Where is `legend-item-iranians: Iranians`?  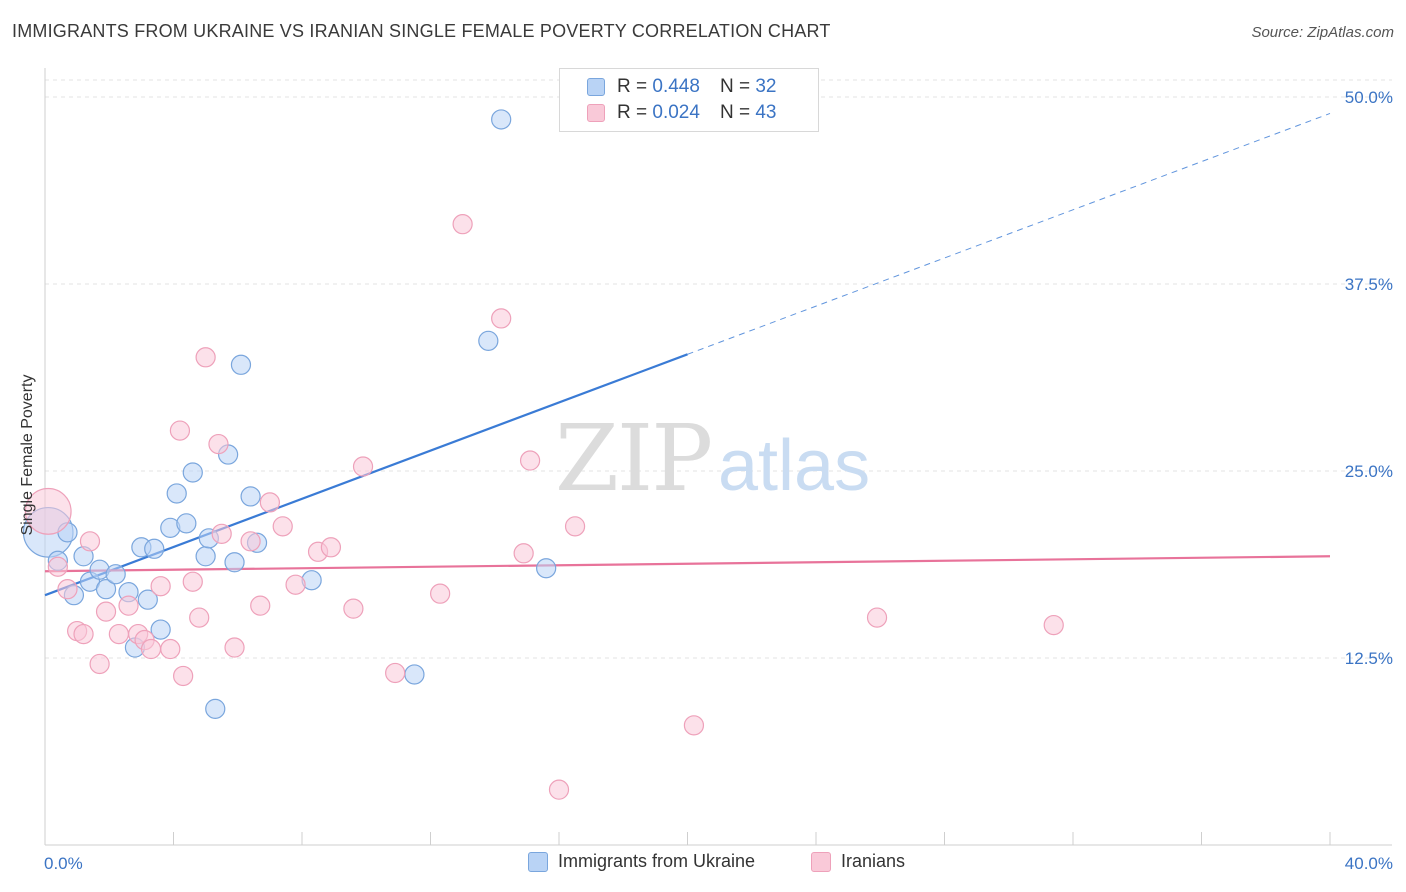
legend-item-iranians: Iranians is located at coordinates (858, 861).